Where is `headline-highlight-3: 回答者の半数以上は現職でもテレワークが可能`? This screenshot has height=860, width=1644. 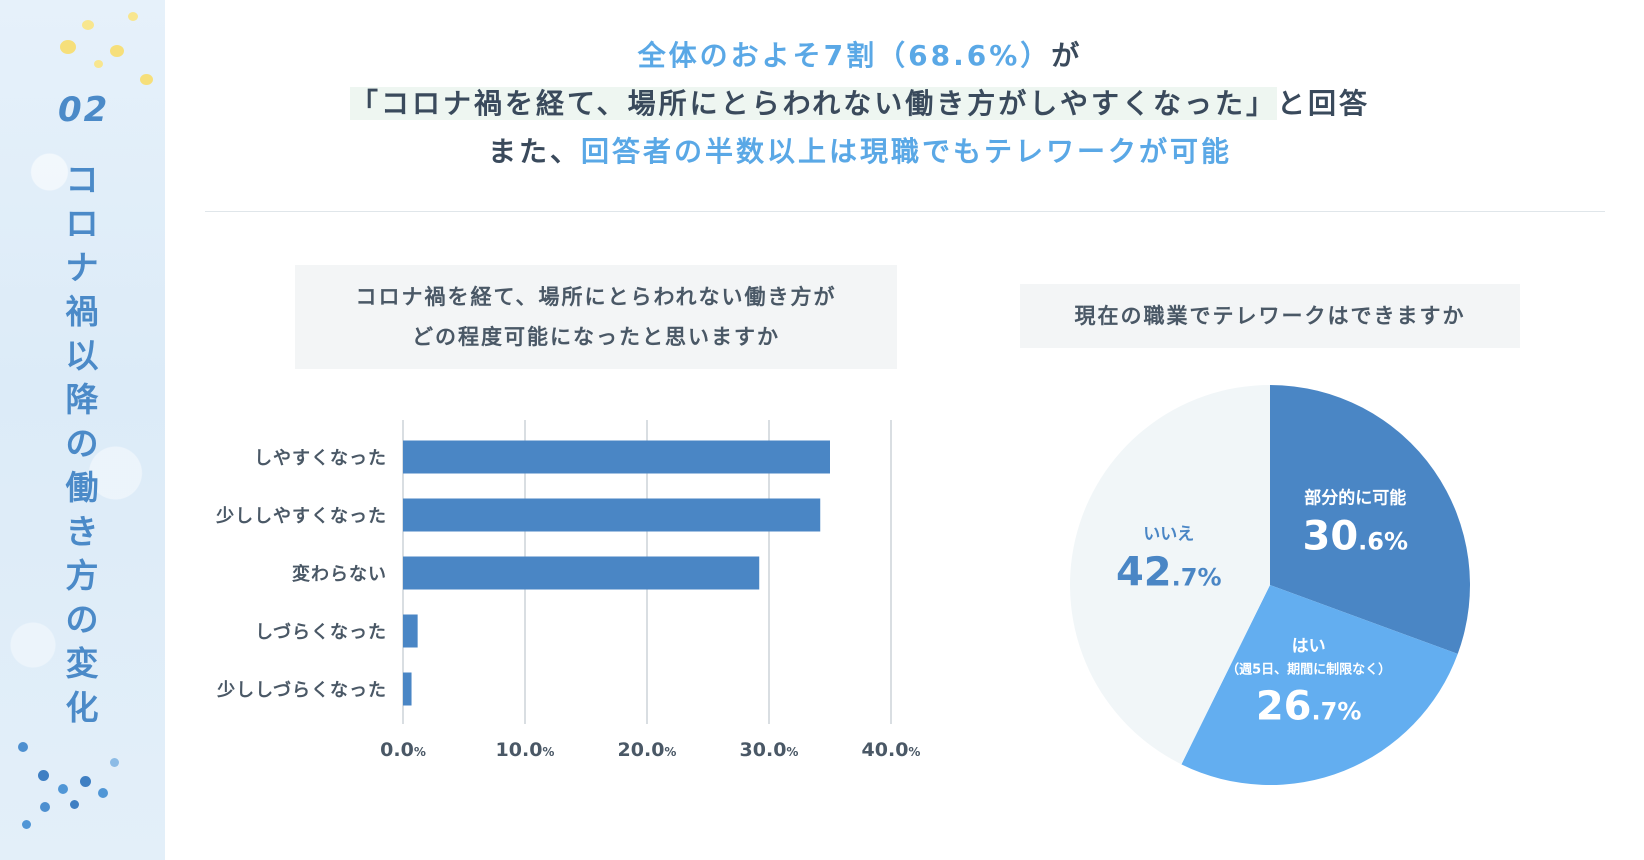 headline-highlight-3: 回答者の半数以上は現職でもテレワークが可能 is located at coordinates (907, 151).